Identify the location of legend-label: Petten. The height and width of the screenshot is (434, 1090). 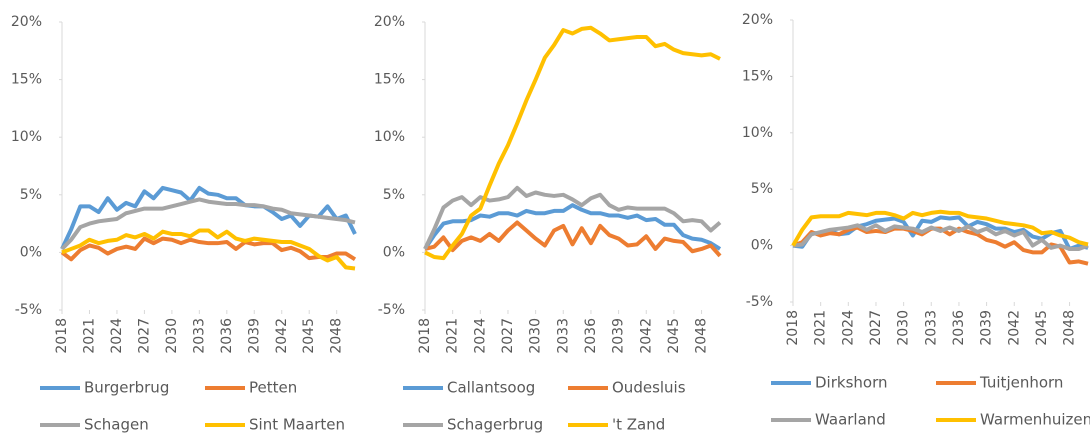
(273, 388).